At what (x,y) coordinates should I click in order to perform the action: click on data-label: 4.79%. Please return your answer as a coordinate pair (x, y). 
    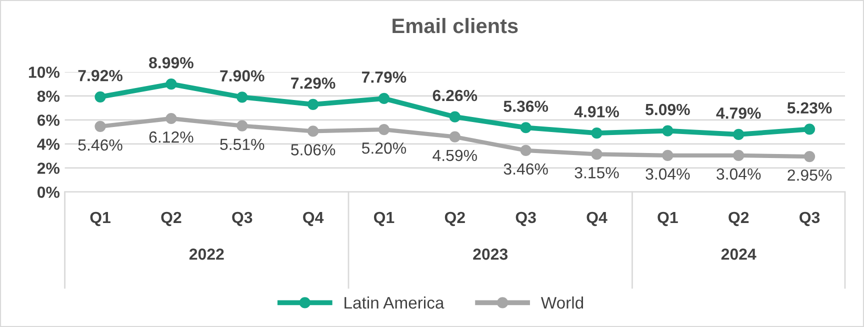
    Looking at the image, I should click on (738, 113).